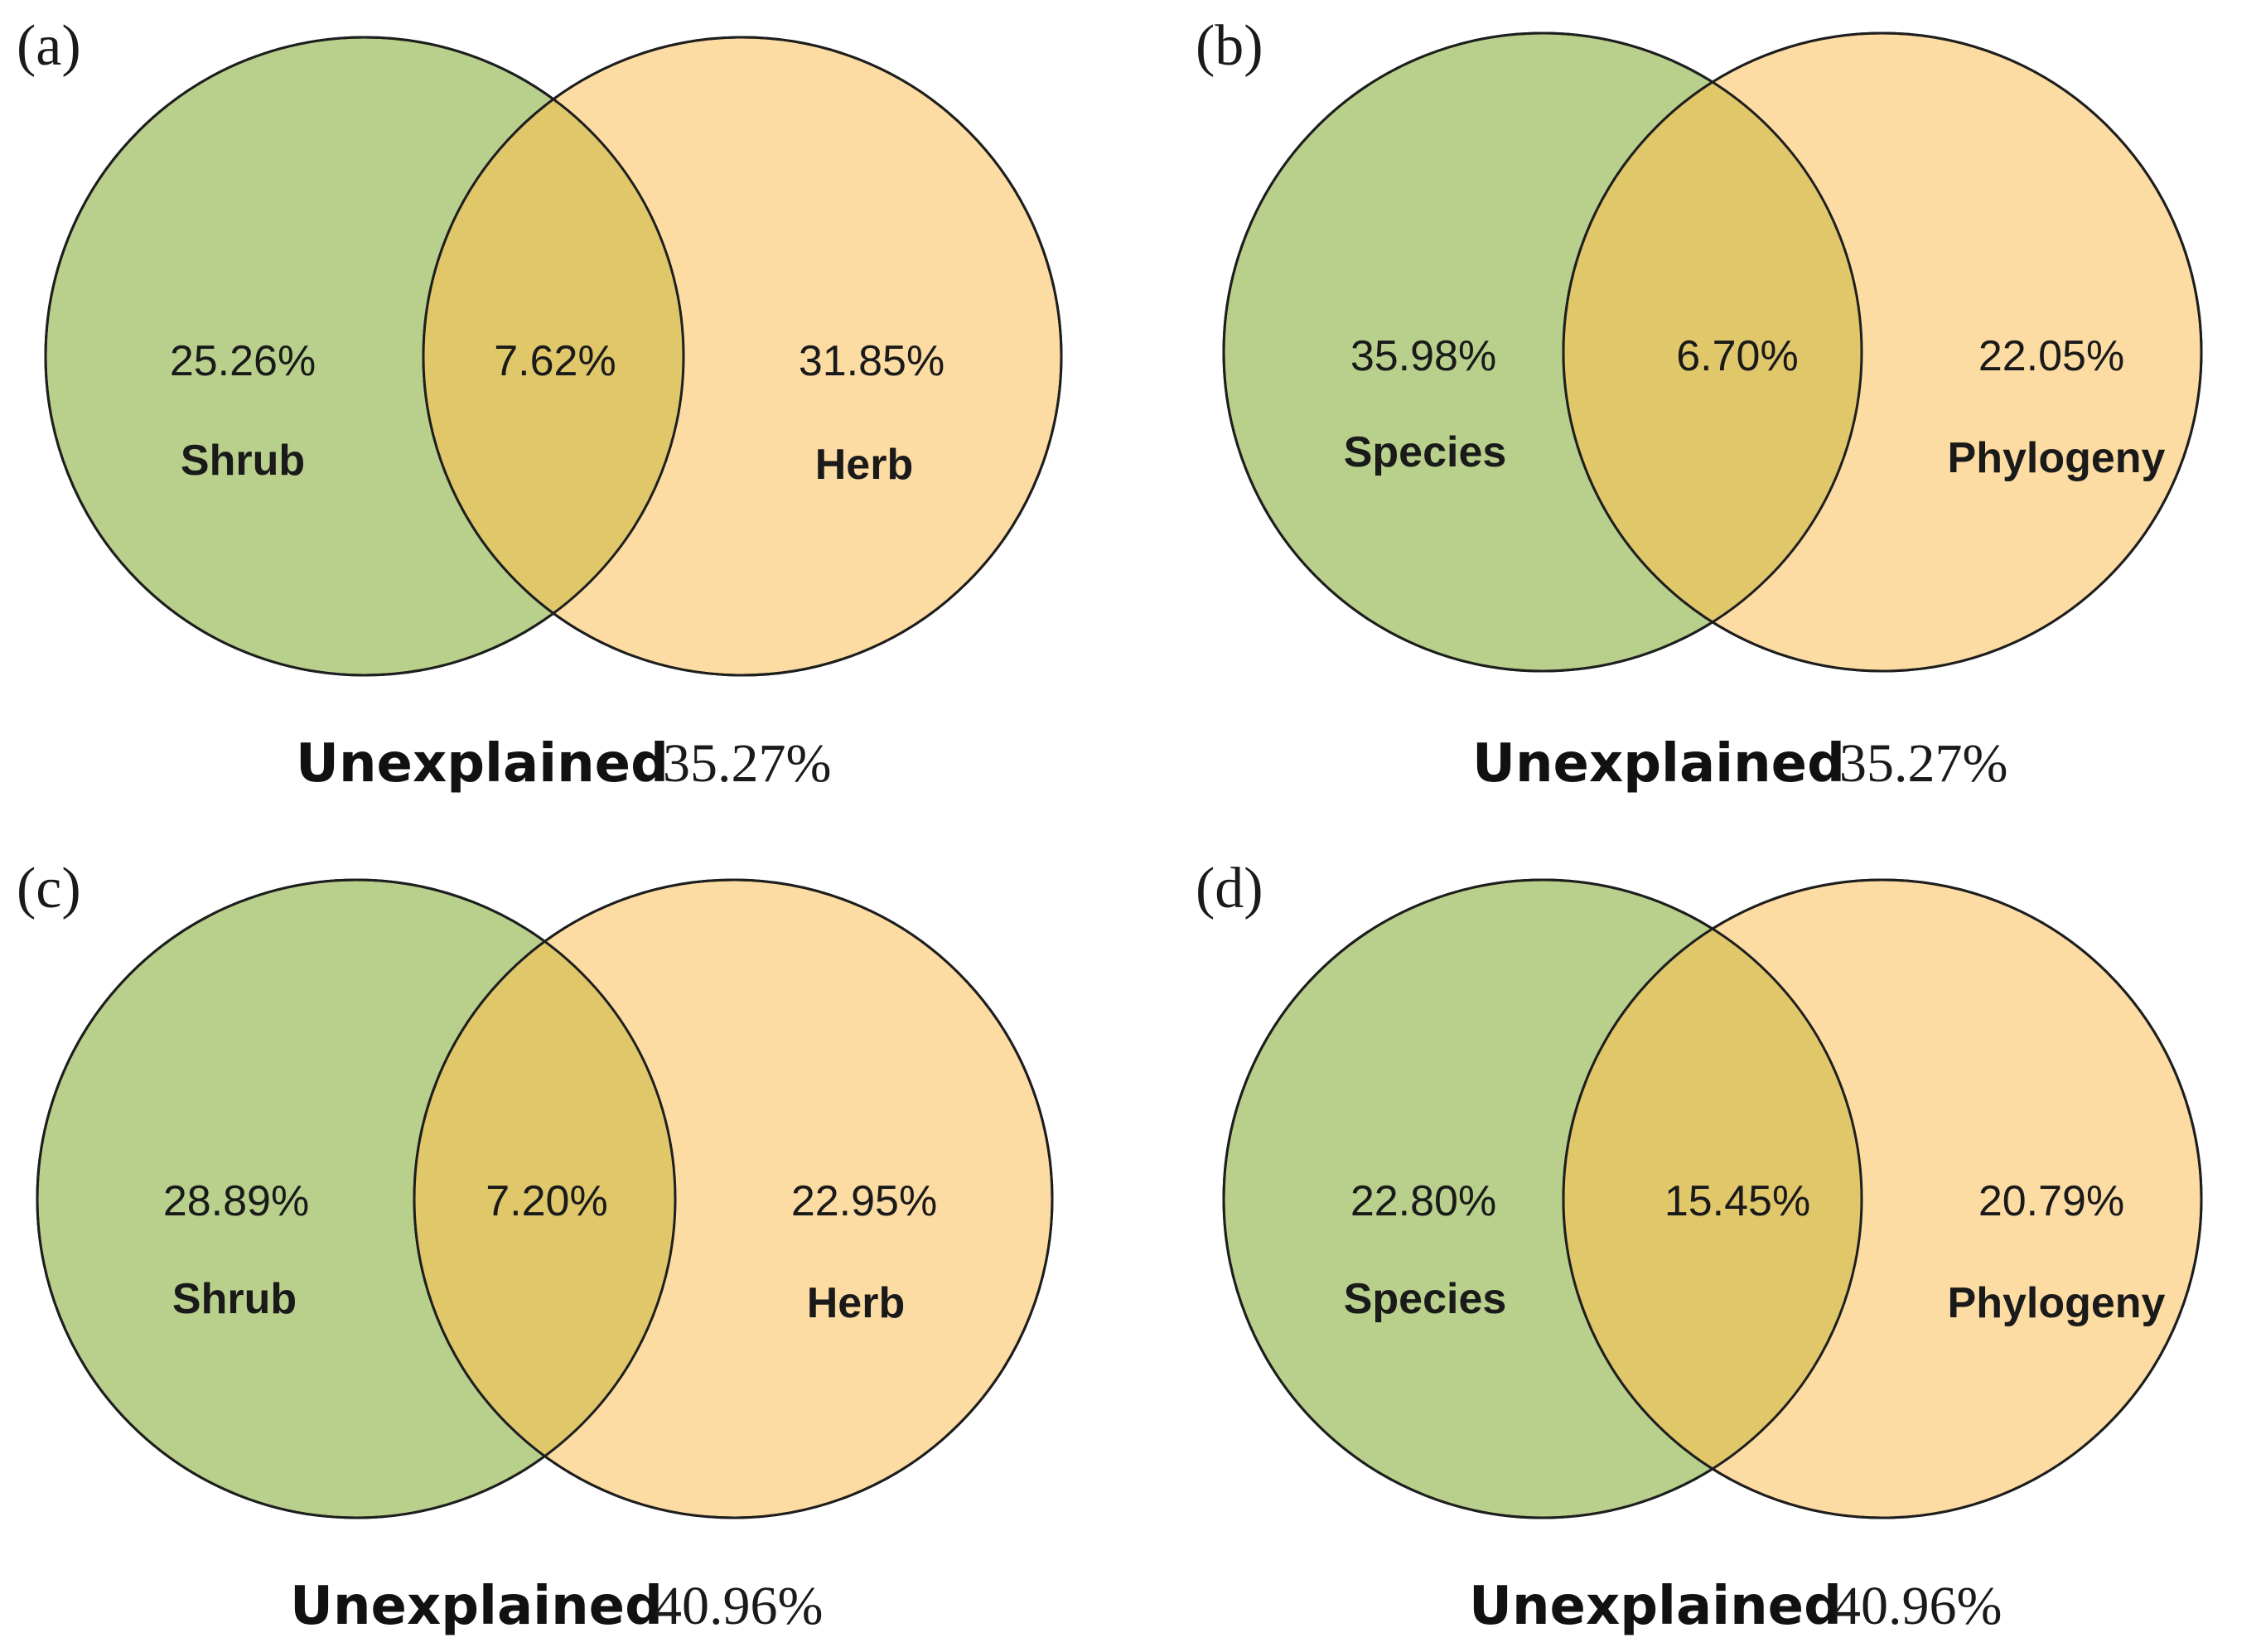 The width and height of the screenshot is (2261, 1652). I want to click on right-only-value: 22.05%, so click(2051, 356).